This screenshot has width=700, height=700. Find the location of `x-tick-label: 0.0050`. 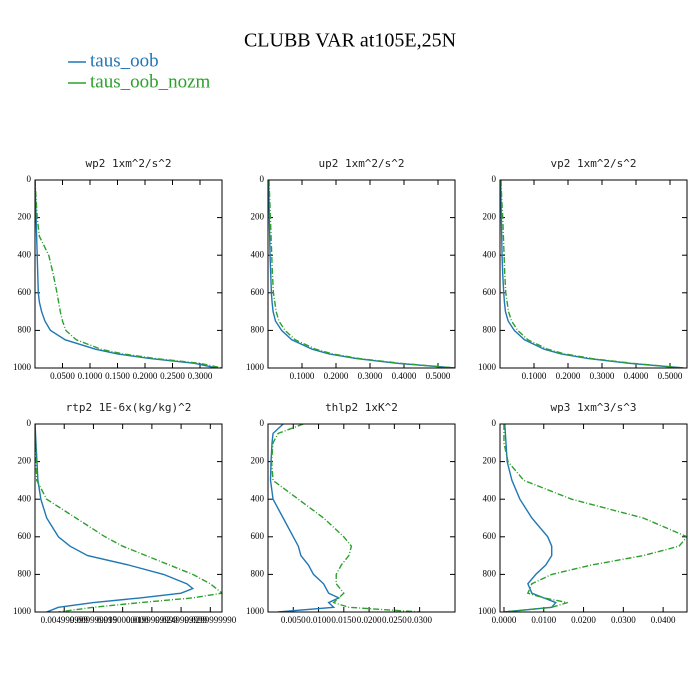

x-tick-label: 0.0050 is located at coordinates (293, 620).